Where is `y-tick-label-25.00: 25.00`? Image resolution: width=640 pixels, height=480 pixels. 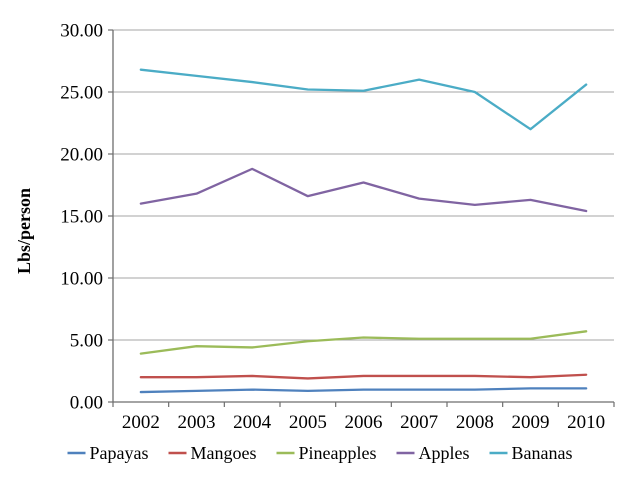 y-tick-label-25.00: 25.00 is located at coordinates (81, 93).